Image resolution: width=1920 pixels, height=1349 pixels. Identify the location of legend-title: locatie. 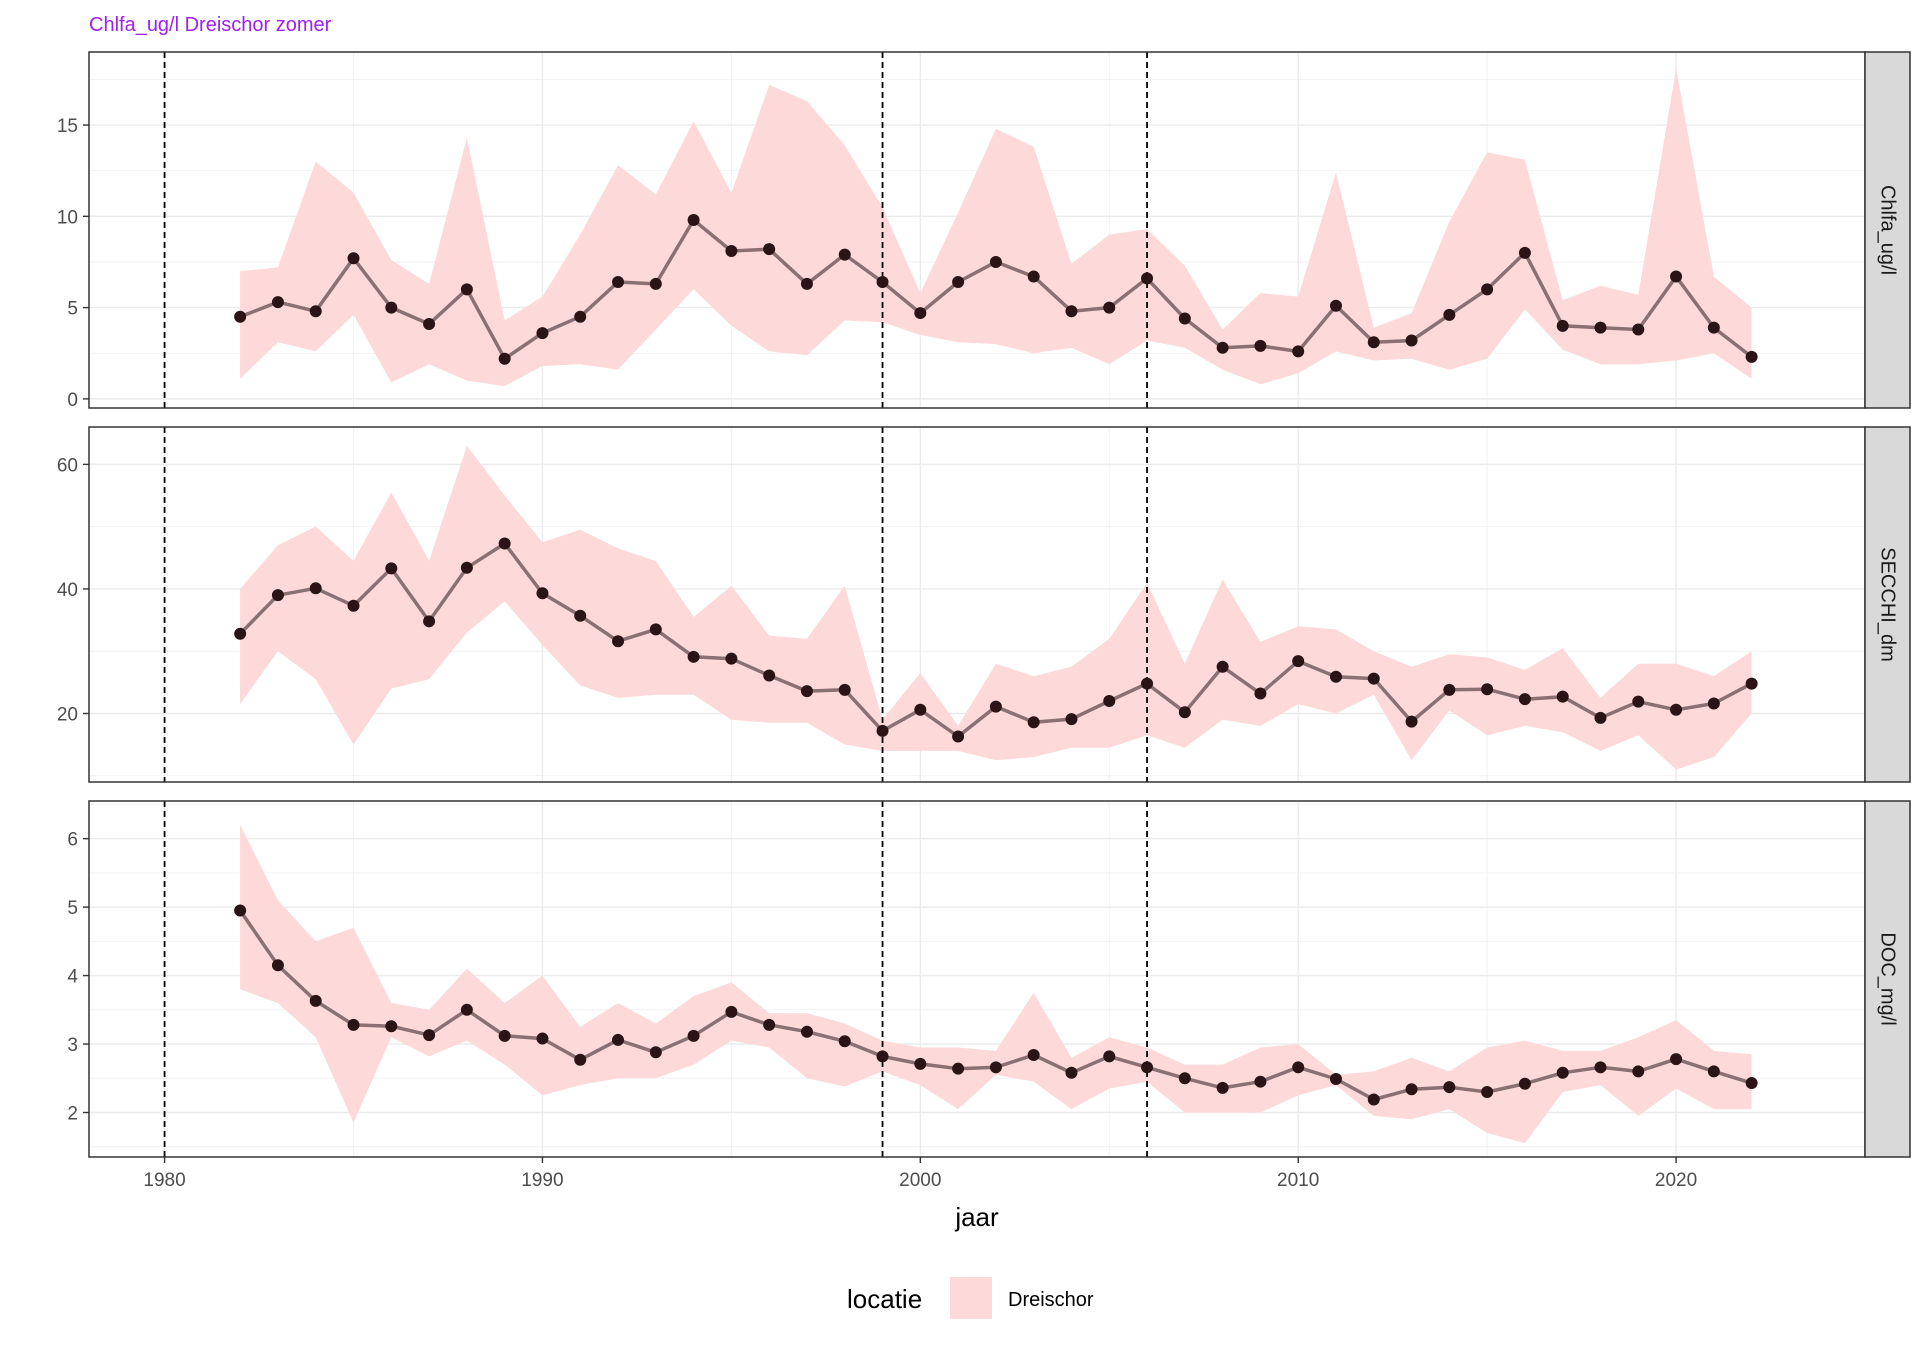
(884, 1299).